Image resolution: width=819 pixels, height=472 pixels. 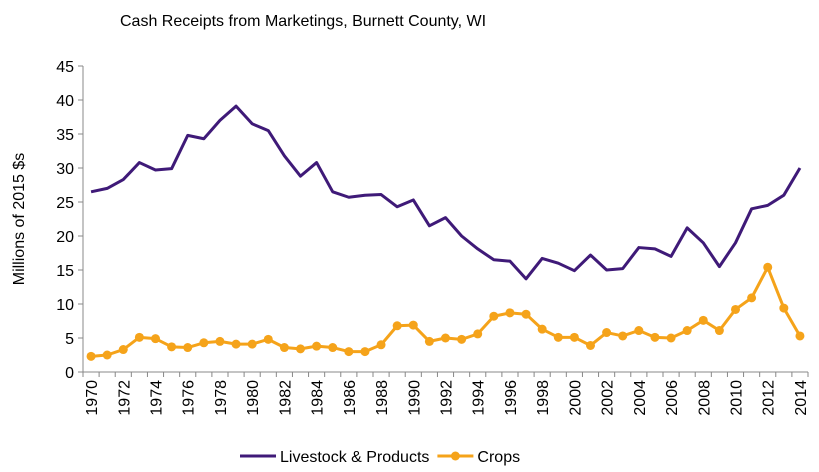 I want to click on x-tick-label: 2004, so click(x=640, y=398).